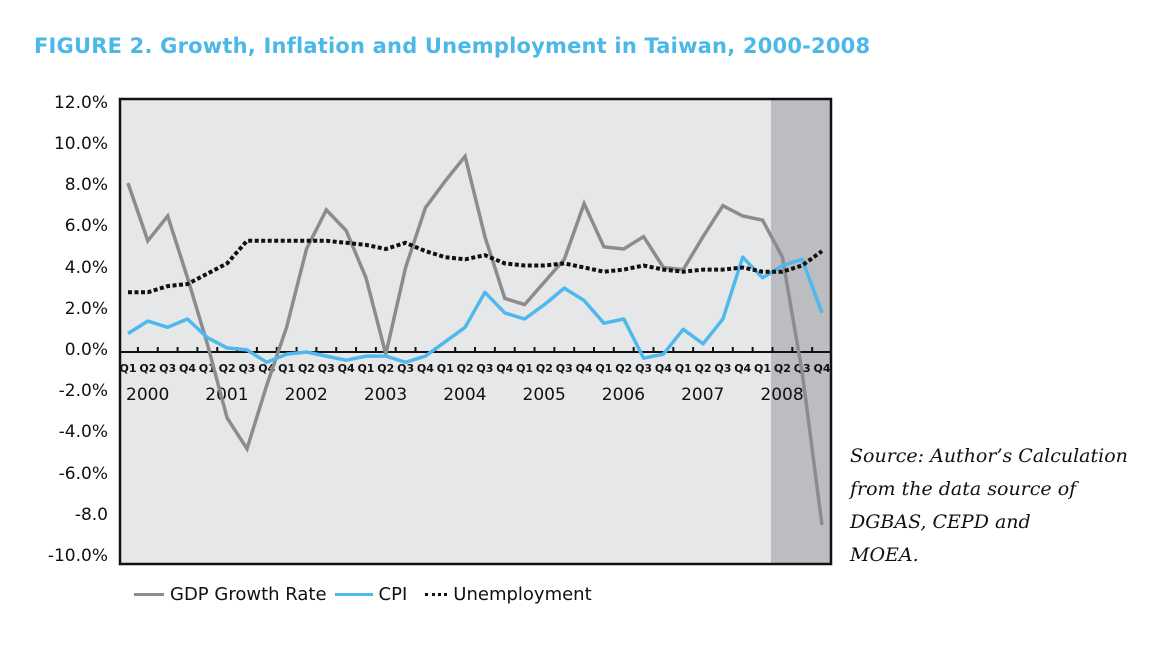  What do you see at coordinates (393, 594) in the screenshot?
I see `legend-label-cpi: CPI` at bounding box center [393, 594].